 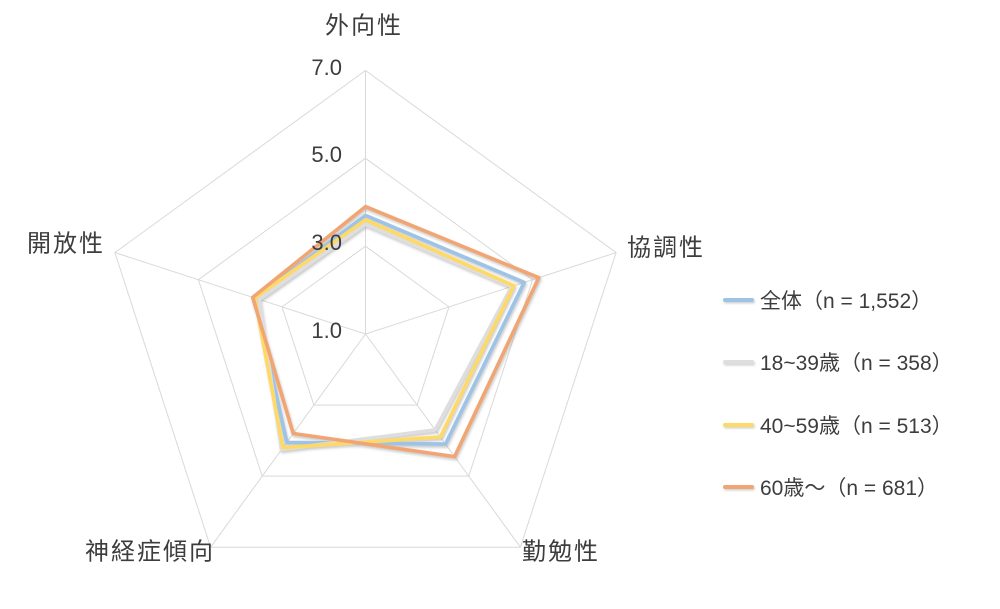 What do you see at coordinates (666, 248) in the screenshot?
I see `axis-label-1: 協調性` at bounding box center [666, 248].